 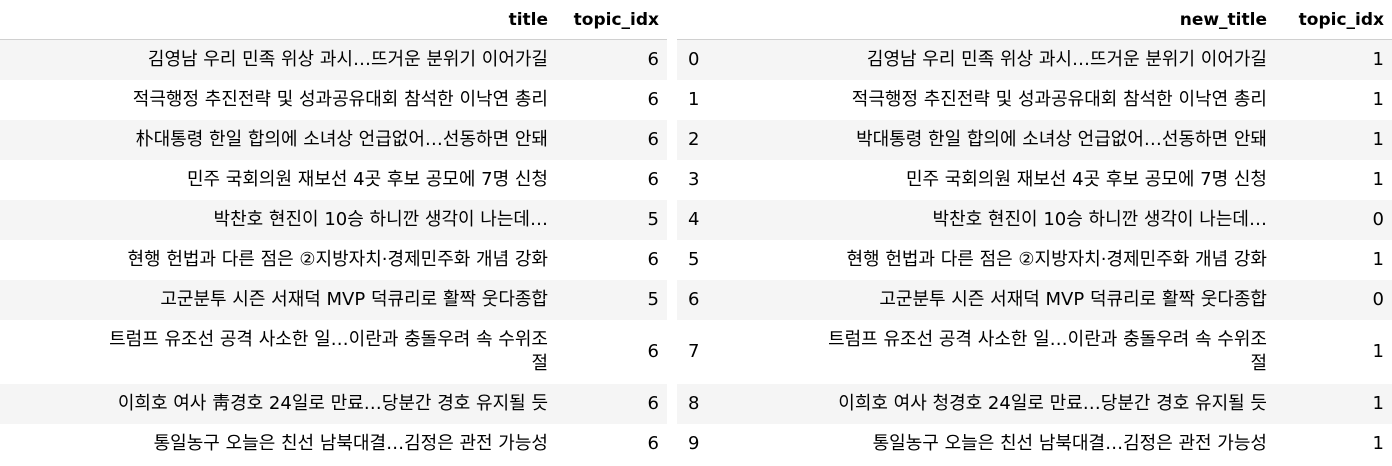 I want to click on column-header-new-title: new_title, so click(x=1003, y=20).